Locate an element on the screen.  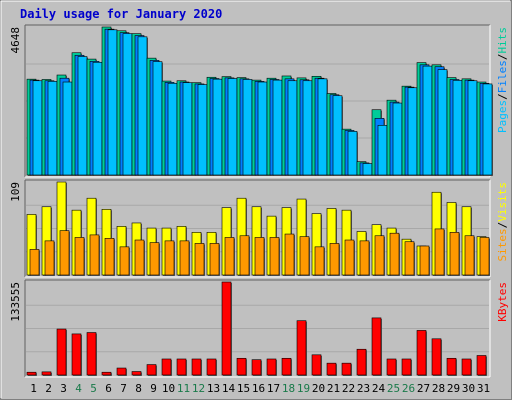
legend-hits-files-pages: Pages/Files/Hits is located at coordinates (502, 80).